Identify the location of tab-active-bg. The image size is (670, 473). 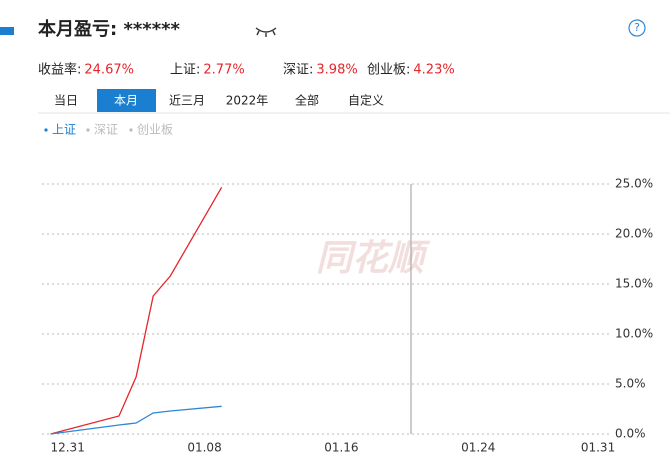
(126, 100).